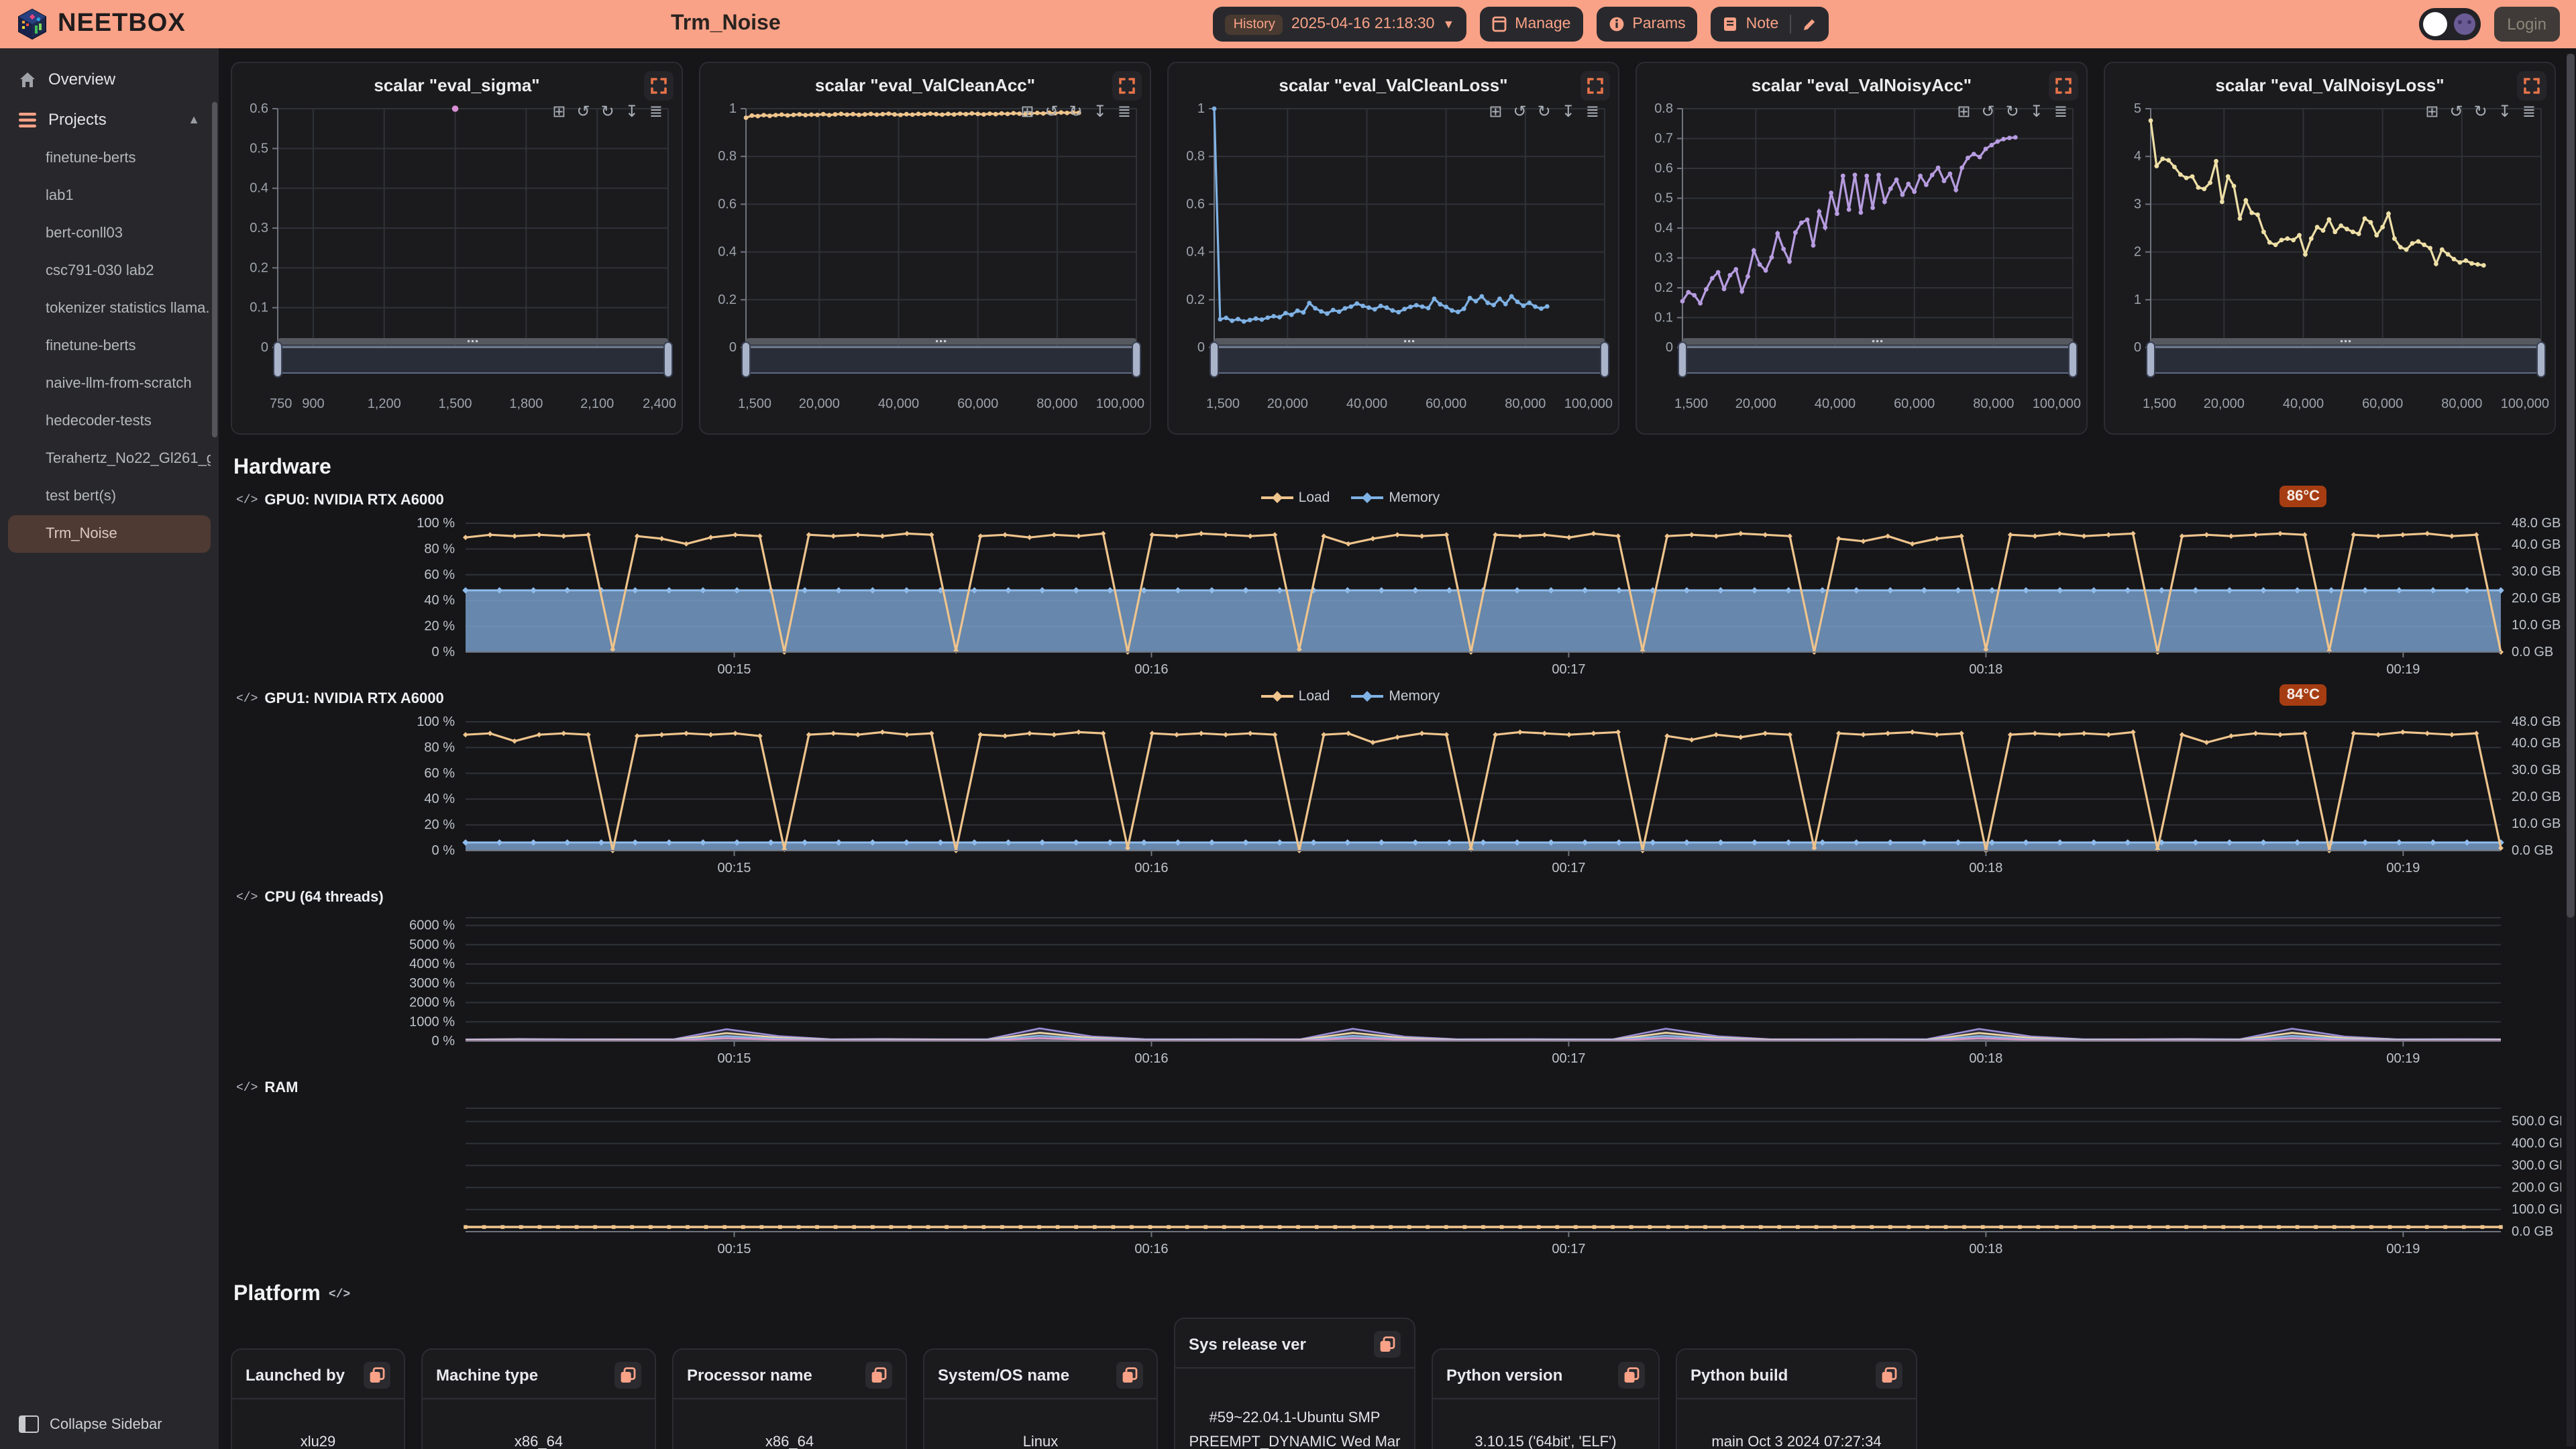 This screenshot has width=2576, height=1449. Describe the element at coordinates (91, 346) in the screenshot. I see `sidebar-project-5: finetune-berts` at that location.